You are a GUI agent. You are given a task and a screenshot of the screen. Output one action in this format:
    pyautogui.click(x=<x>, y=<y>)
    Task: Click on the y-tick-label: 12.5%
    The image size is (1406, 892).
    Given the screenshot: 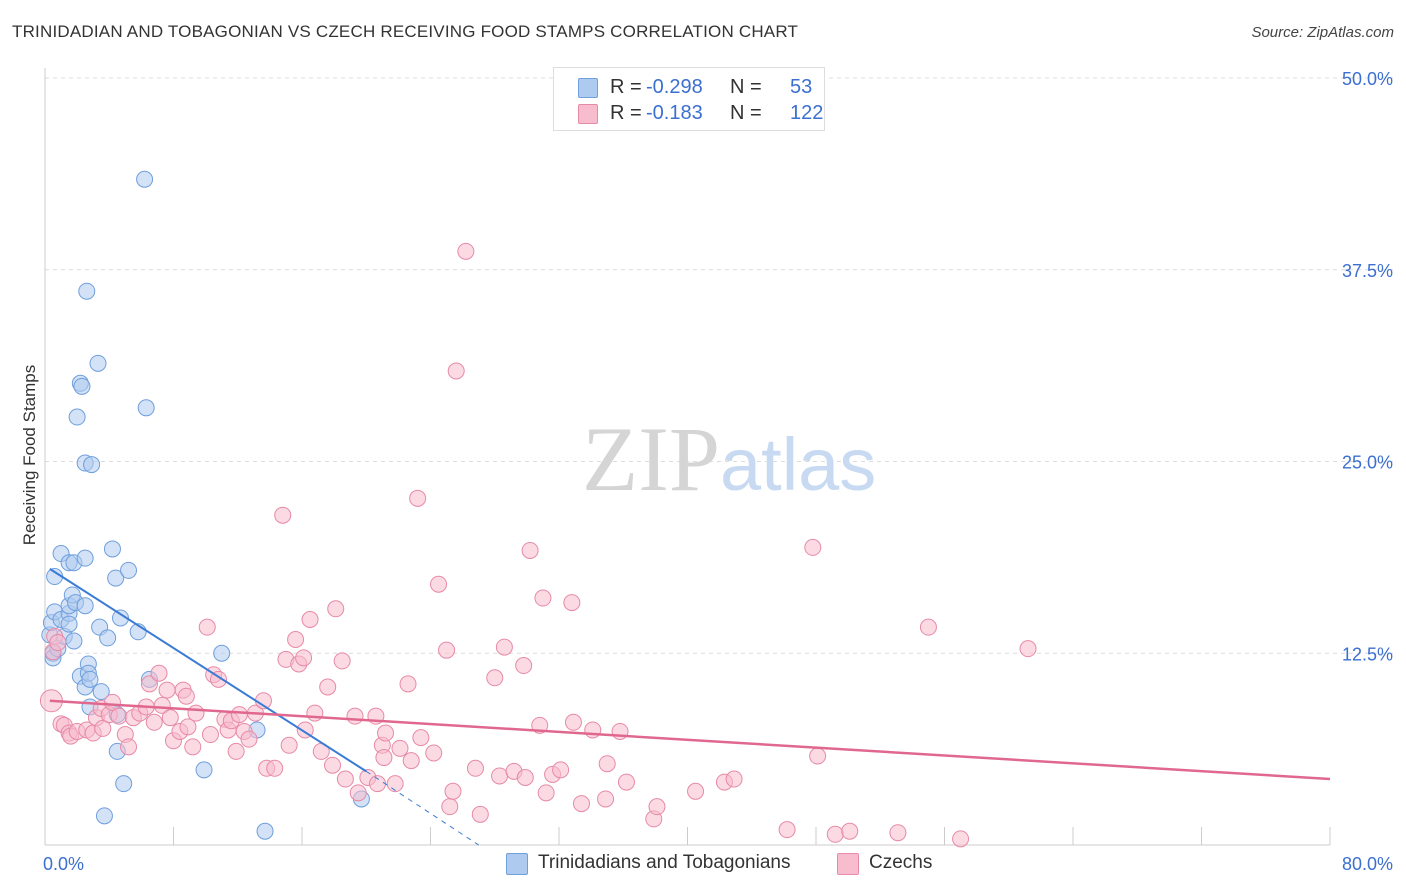 What is the action you would take?
    pyautogui.click(x=1367, y=654)
    